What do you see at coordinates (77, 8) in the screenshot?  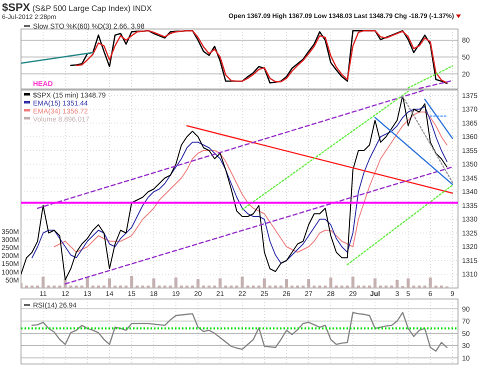 I see `chart-title: $SPX (S&P 500 Large Cap Index) INDX` at bounding box center [77, 8].